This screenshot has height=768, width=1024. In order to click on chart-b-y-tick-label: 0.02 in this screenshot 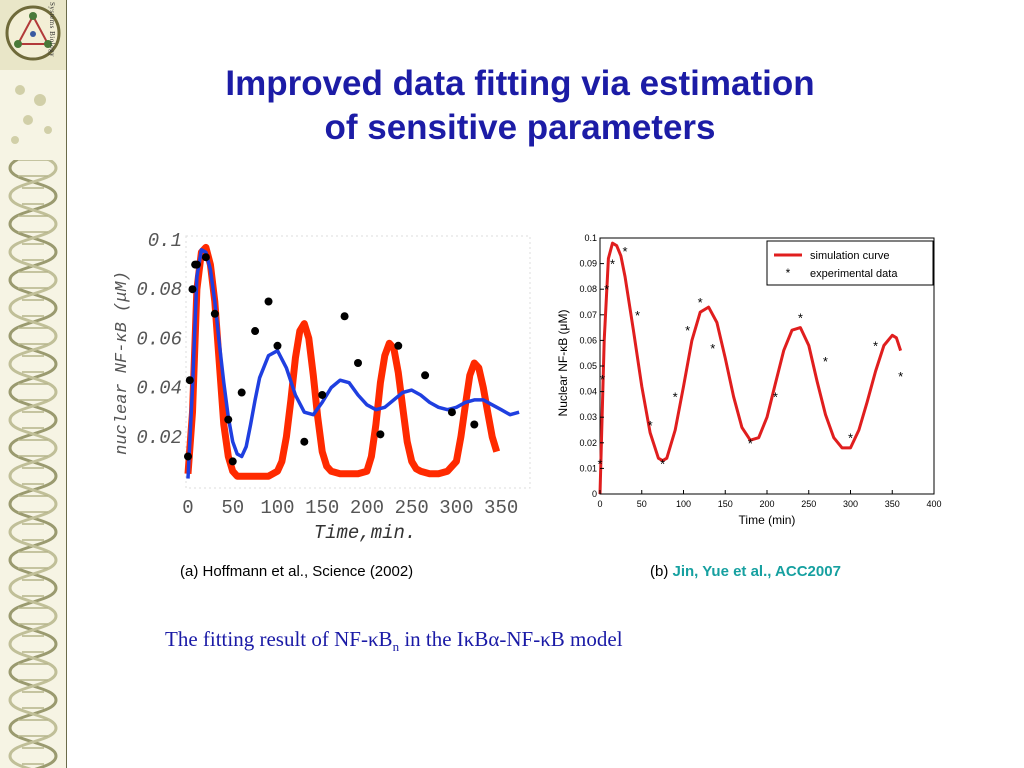, I will do `click(588, 443)`.